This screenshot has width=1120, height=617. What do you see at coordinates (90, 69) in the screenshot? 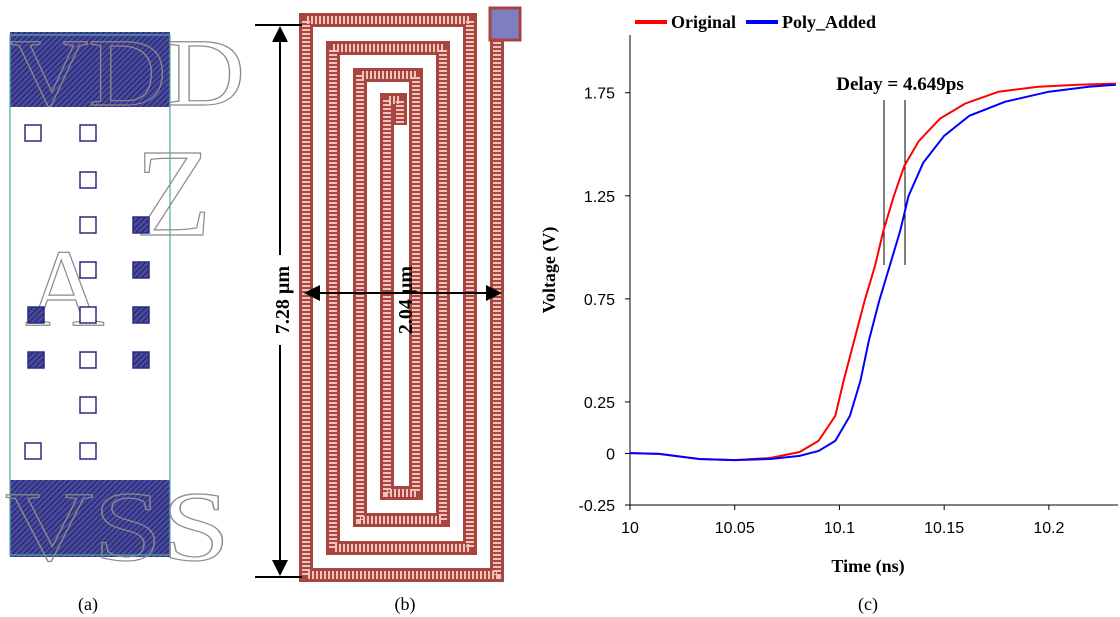
I see `vdd-rail` at bounding box center [90, 69].